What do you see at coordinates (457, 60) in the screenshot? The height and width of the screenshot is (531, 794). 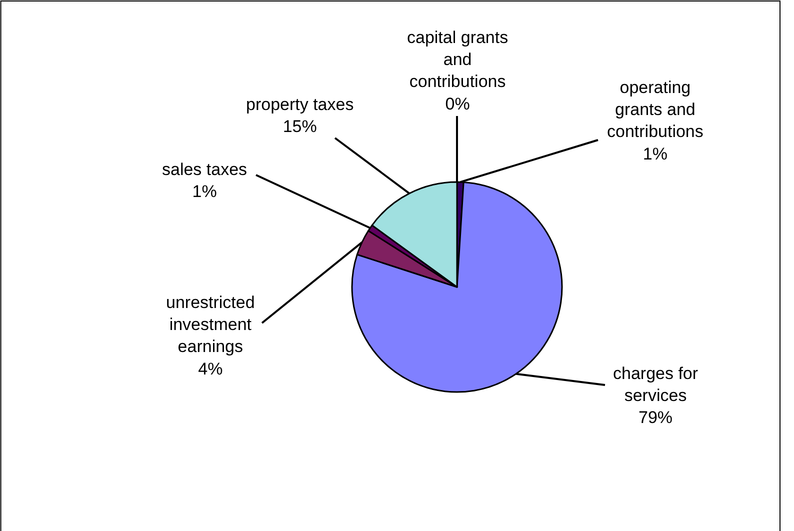 I see `category-label: capital grants and contributions` at bounding box center [457, 60].